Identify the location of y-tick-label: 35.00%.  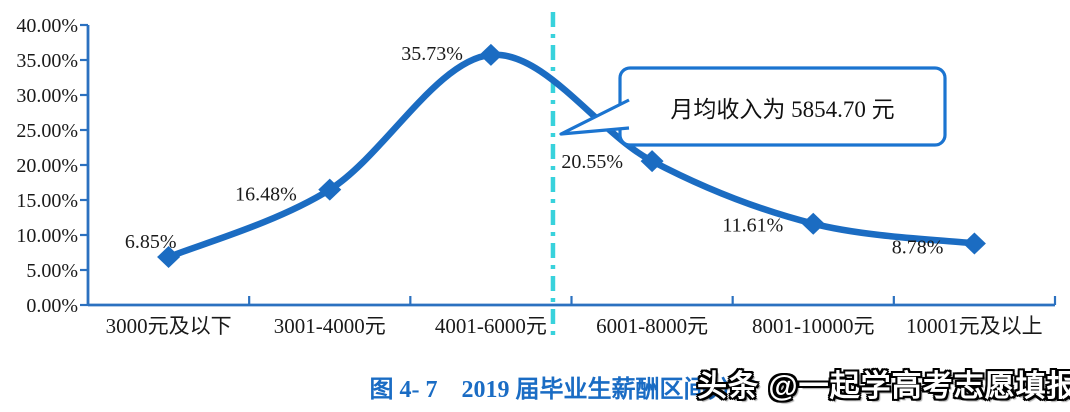
(47, 61).